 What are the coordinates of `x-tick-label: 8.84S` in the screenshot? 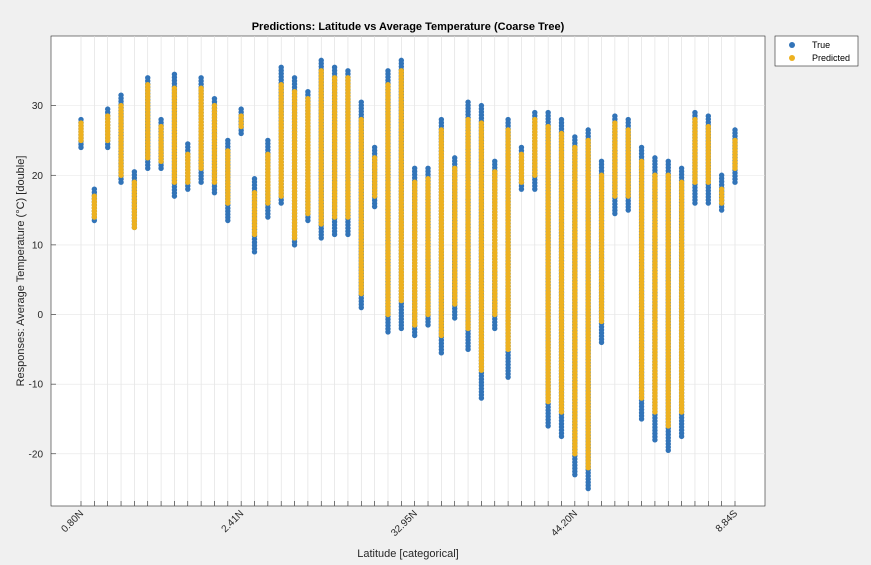 It's located at (727, 521).